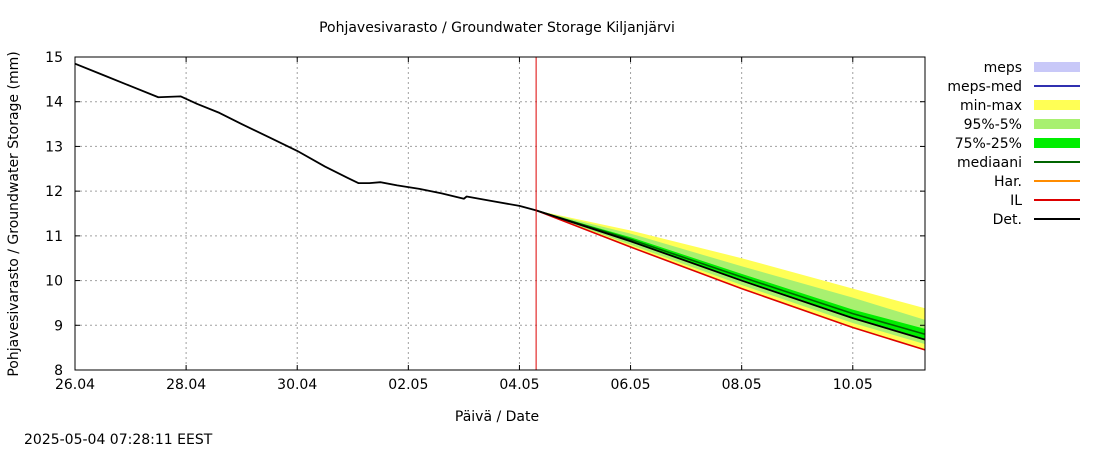  Describe the element at coordinates (408, 385) in the screenshot. I see `x-tick-label: 02.05` at that location.